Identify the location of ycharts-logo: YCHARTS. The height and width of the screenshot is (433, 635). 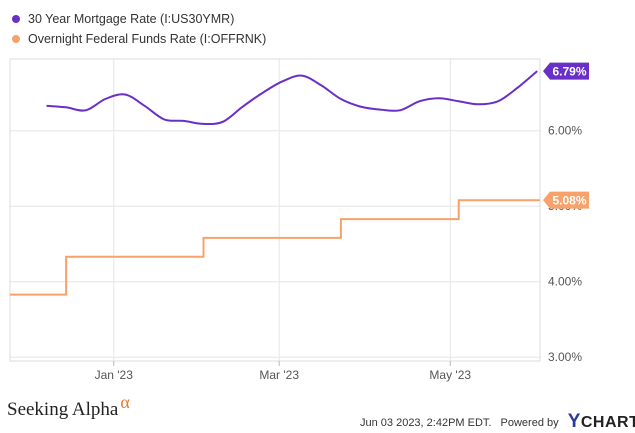
(601, 421).